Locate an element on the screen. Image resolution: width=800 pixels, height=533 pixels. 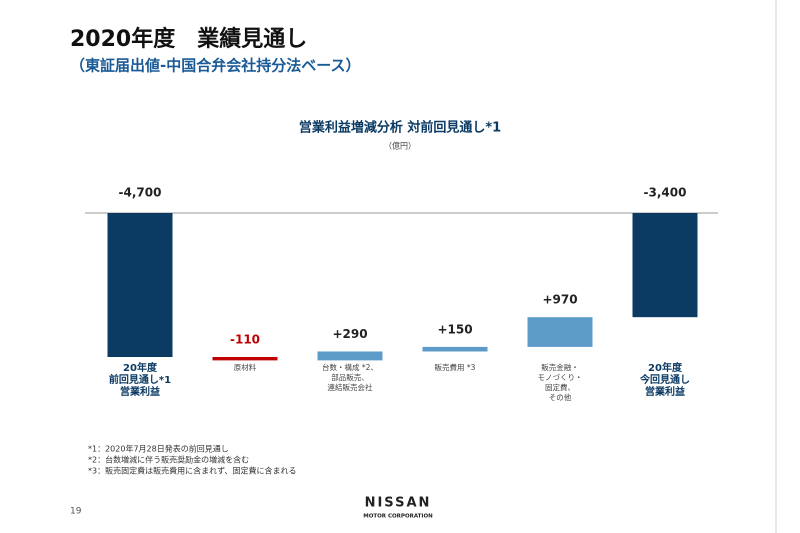
x-tick-label-line: 販売金融・ is located at coordinates (560, 367).